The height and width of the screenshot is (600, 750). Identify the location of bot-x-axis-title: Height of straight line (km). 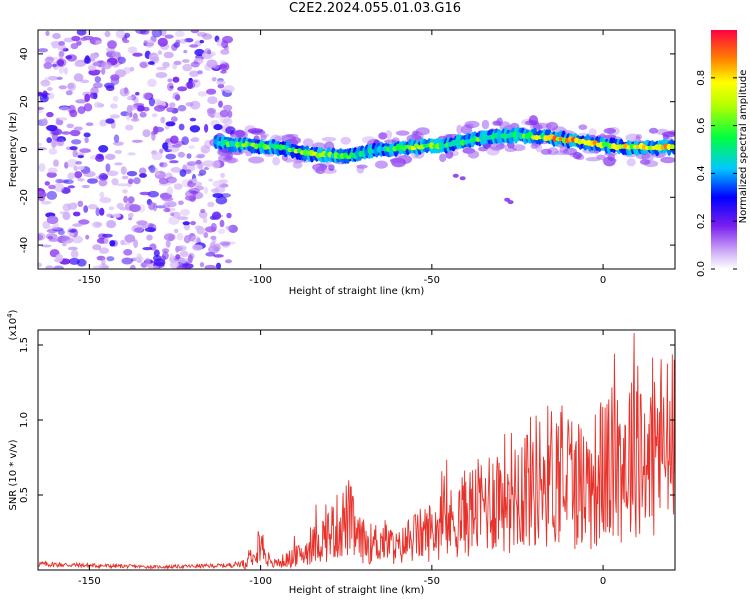
(357, 590).